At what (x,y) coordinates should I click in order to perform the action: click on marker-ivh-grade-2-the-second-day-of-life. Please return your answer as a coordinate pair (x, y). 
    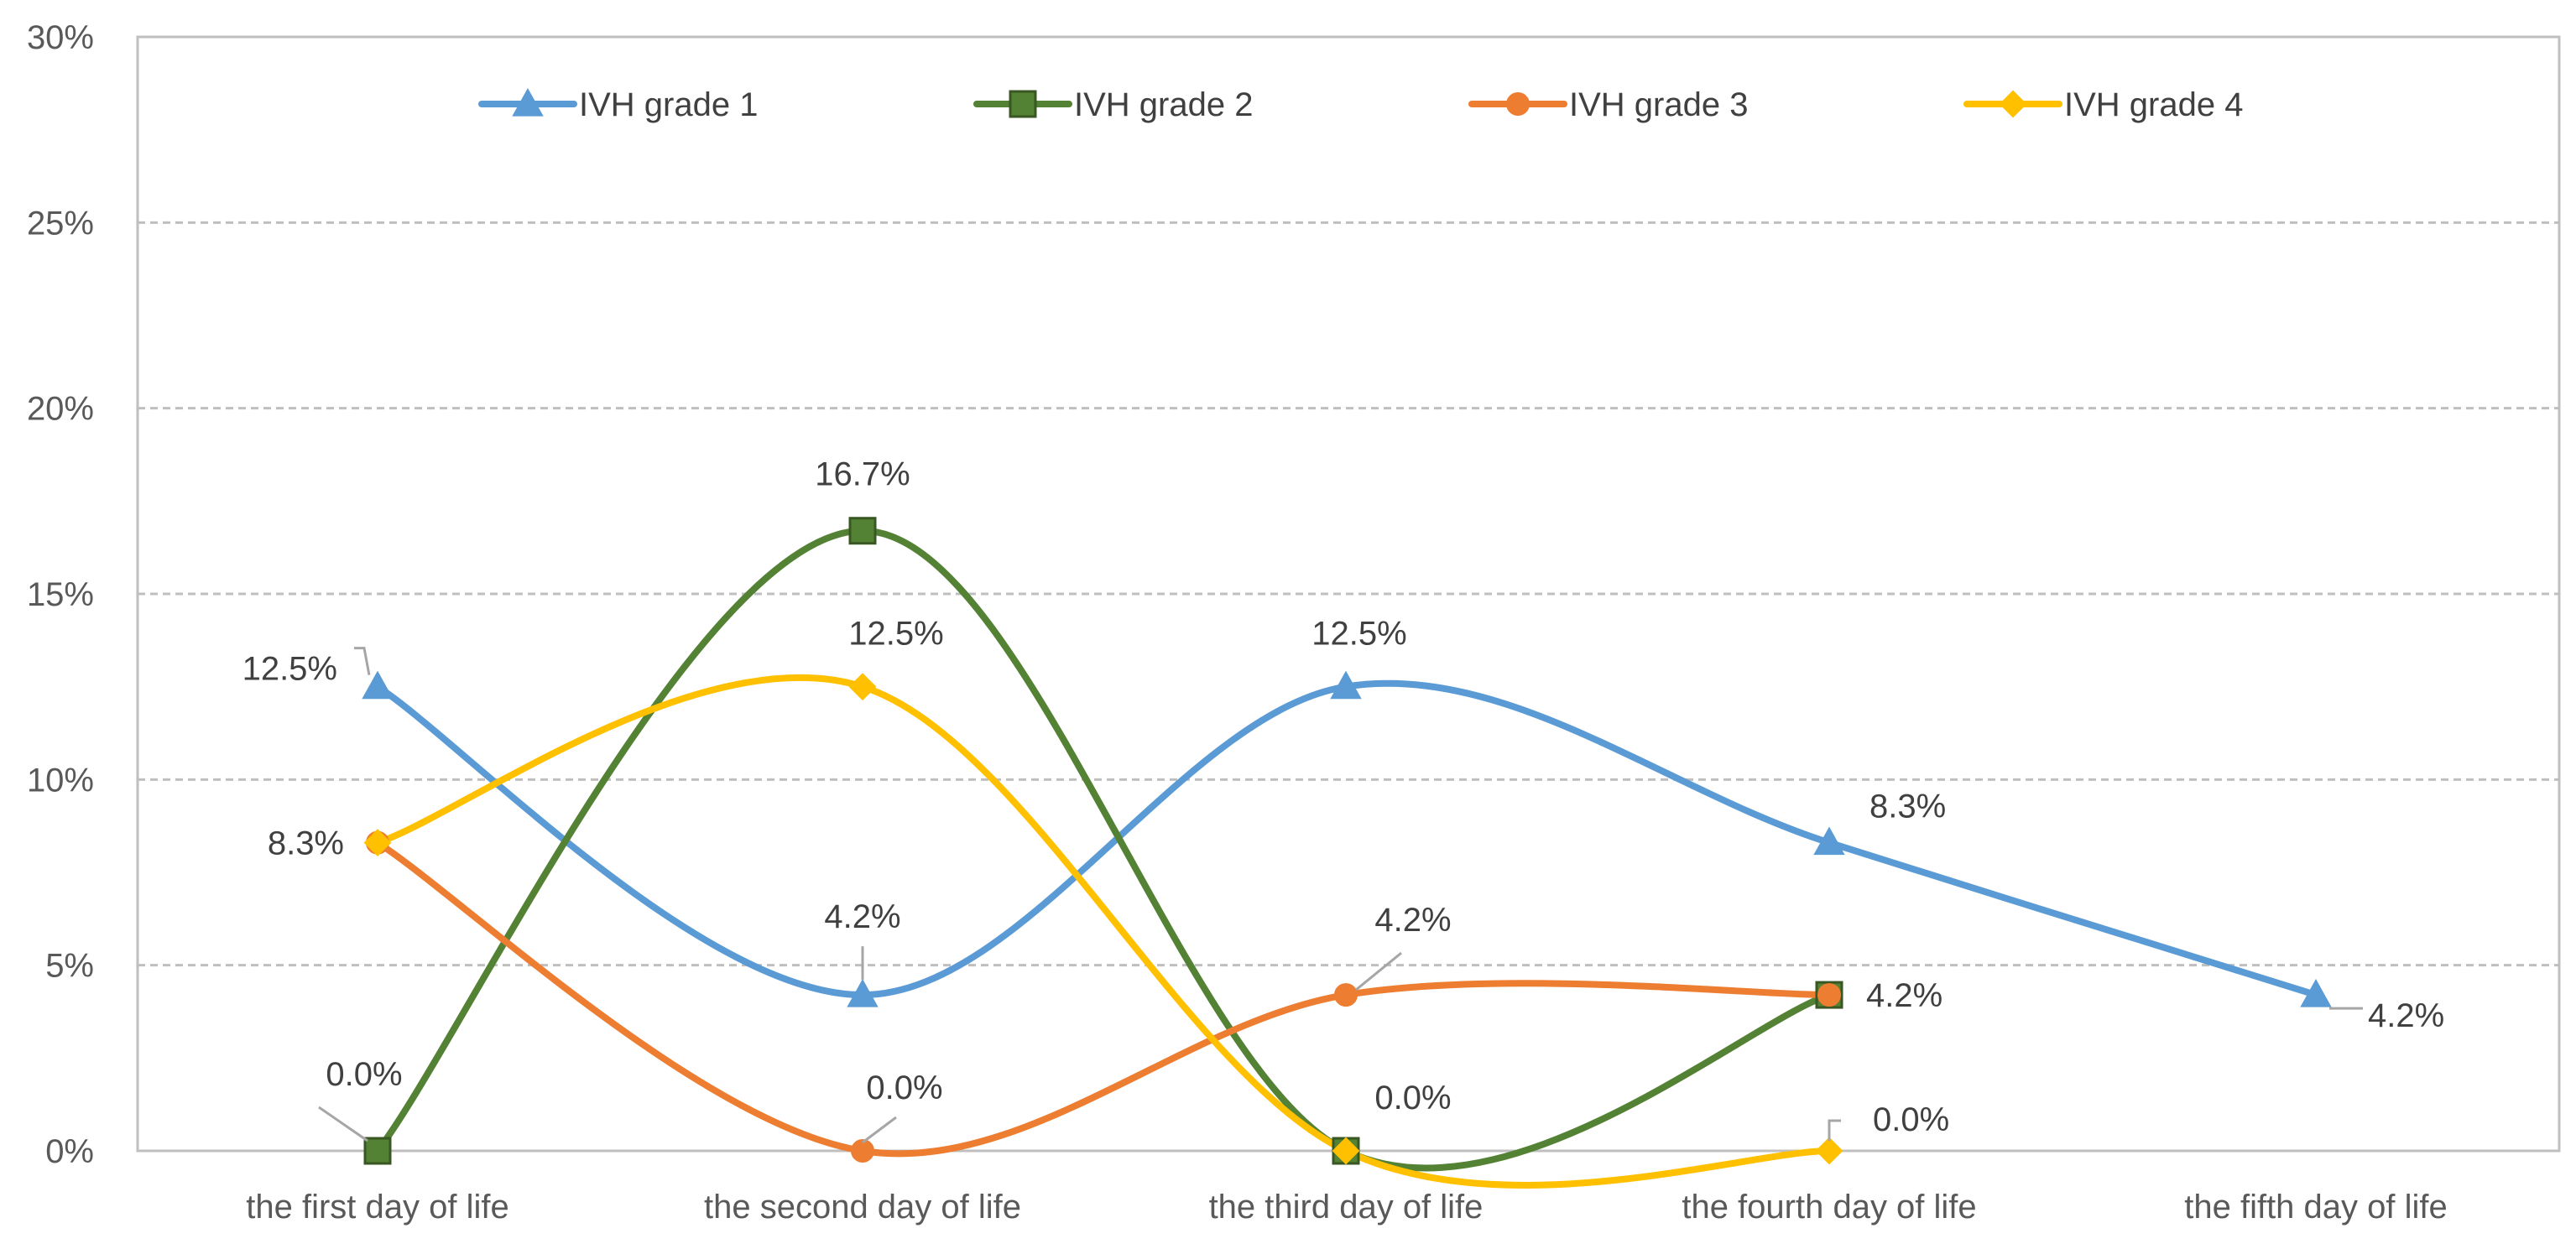
    Looking at the image, I should click on (862, 531).